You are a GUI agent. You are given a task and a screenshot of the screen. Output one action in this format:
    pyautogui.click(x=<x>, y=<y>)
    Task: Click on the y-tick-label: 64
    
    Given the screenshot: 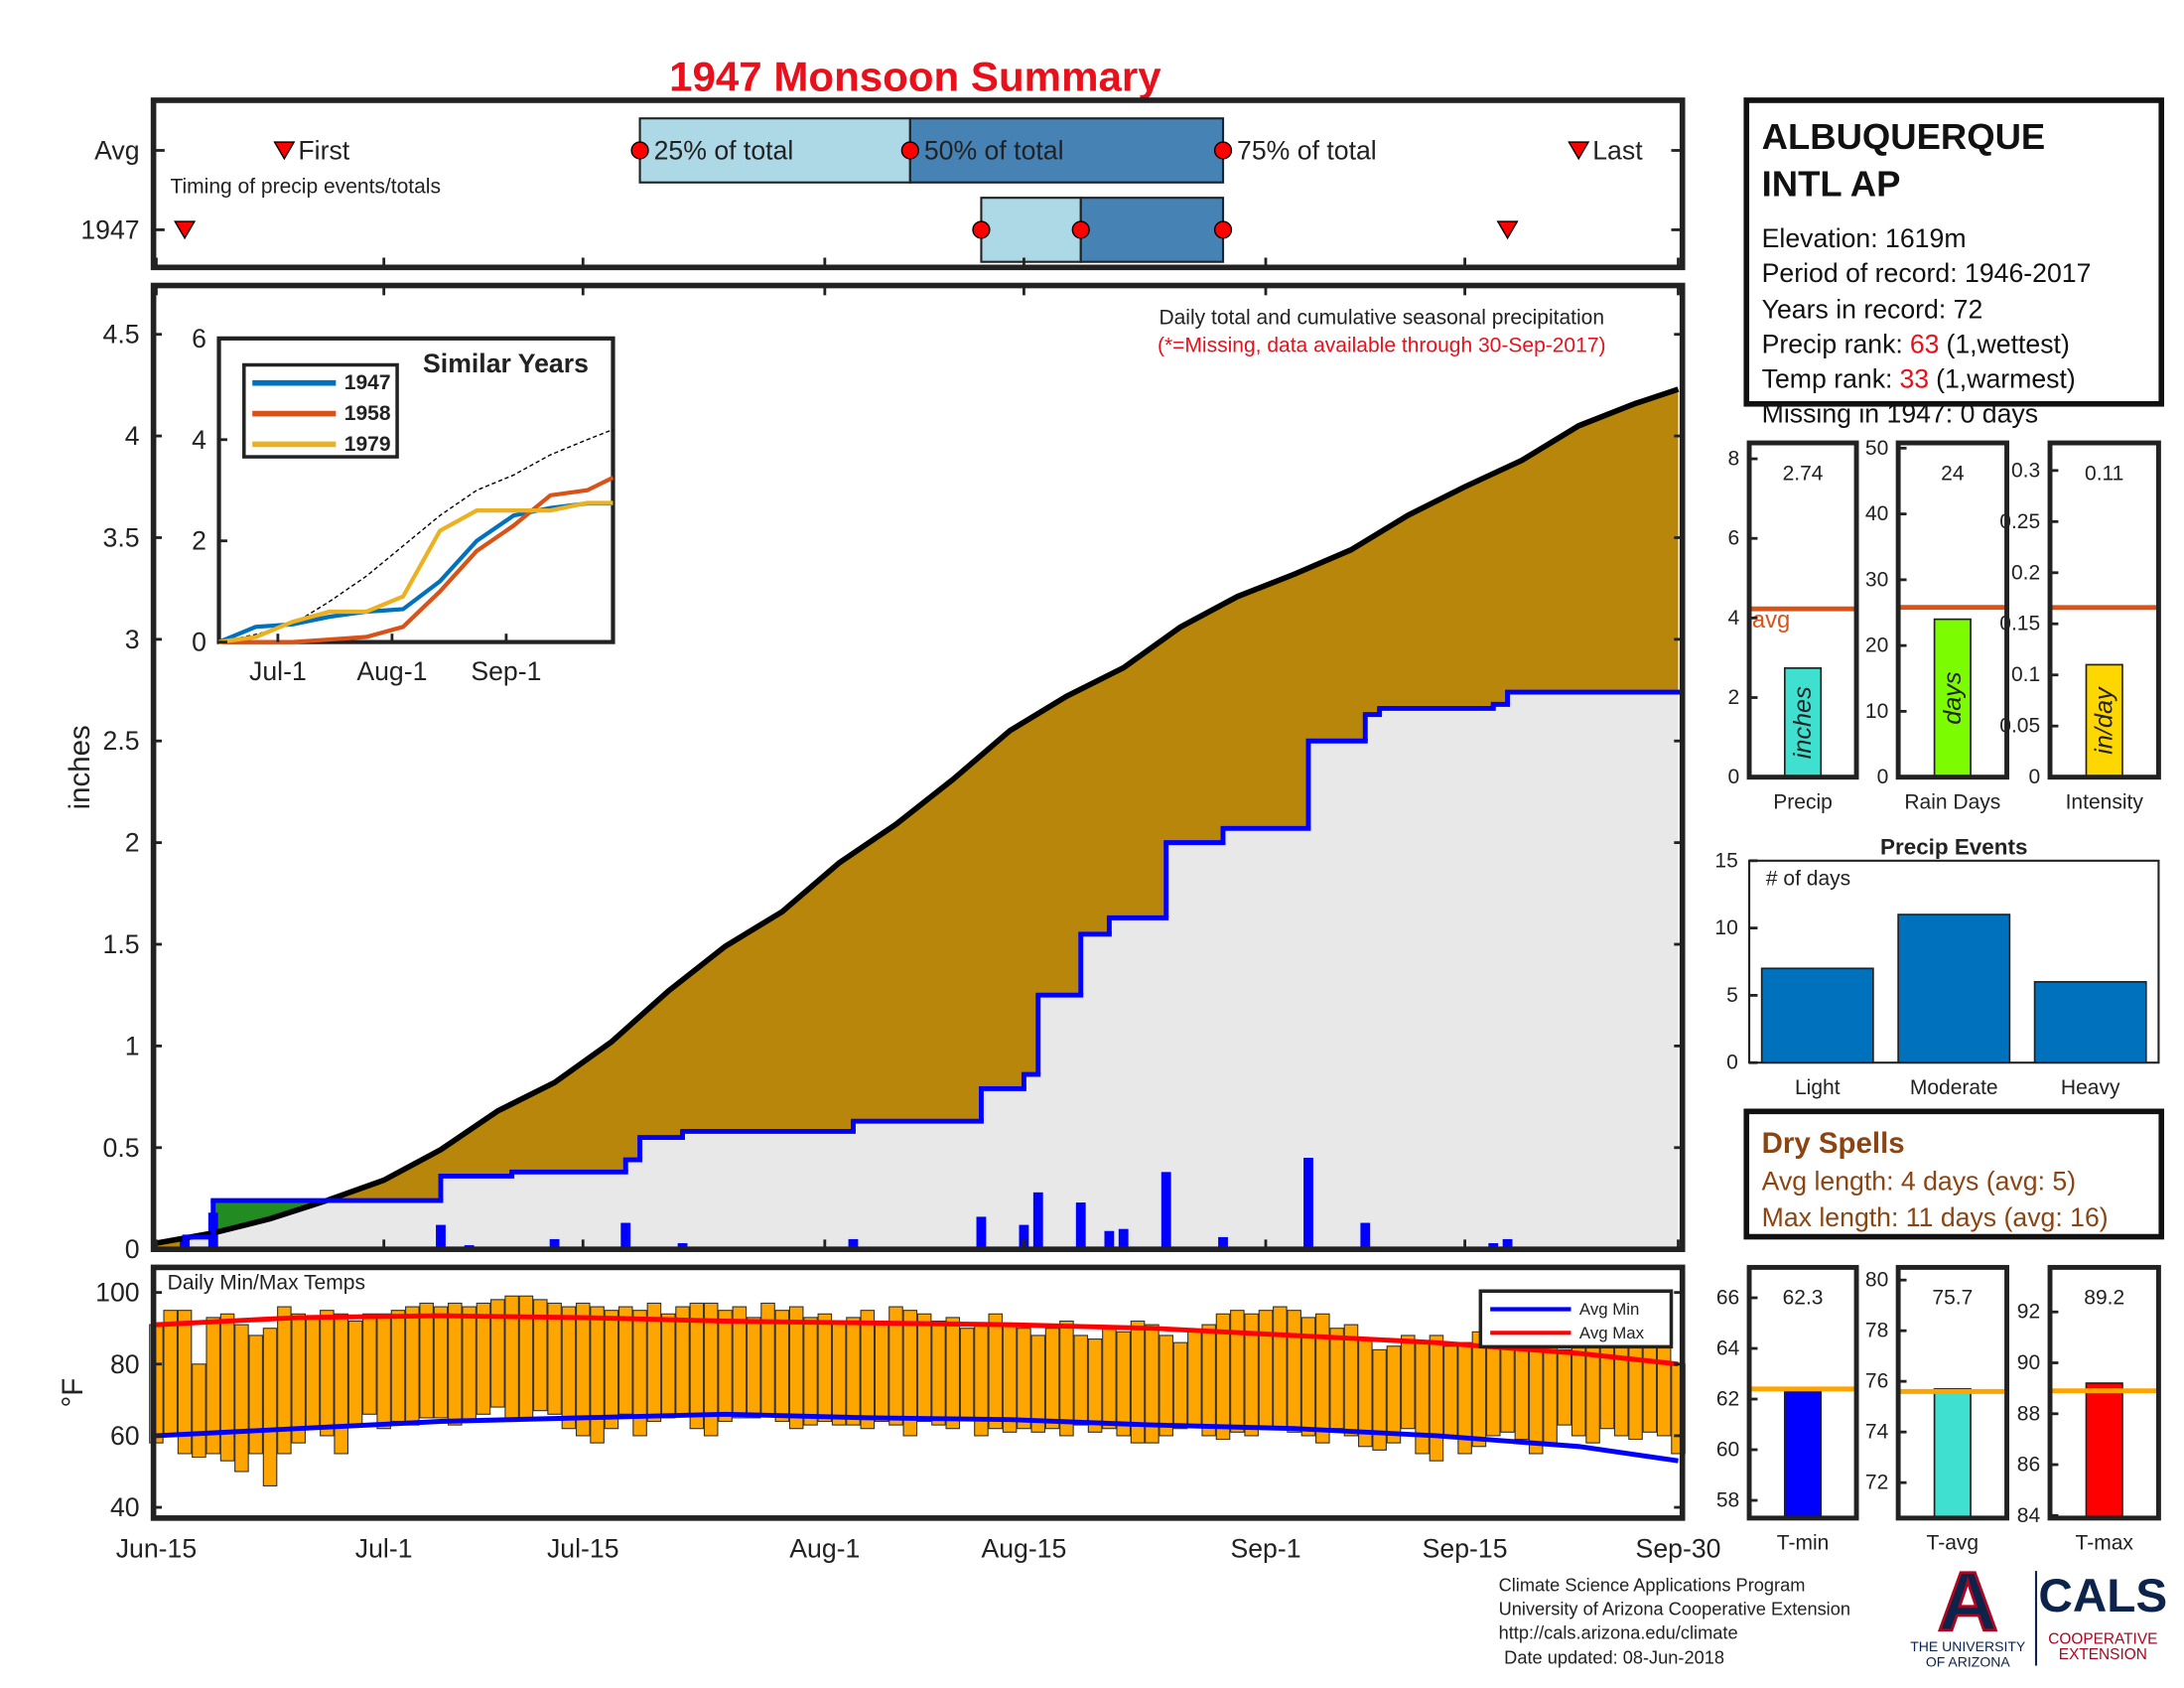 What is the action you would take?
    pyautogui.click(x=1728, y=1348)
    